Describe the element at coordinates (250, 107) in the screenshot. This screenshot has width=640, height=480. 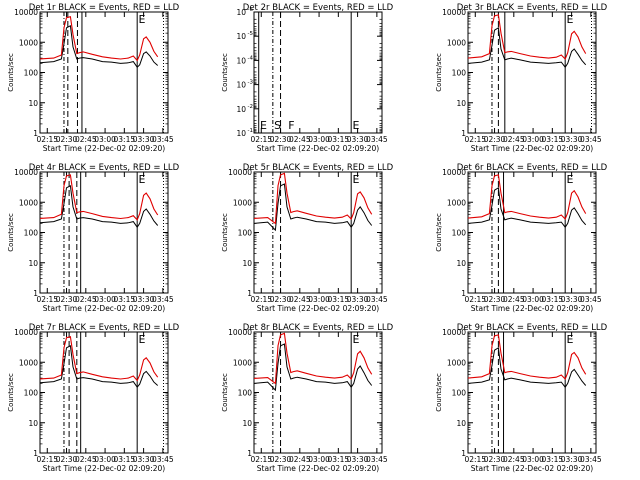
I see `y-tick-exponent: -2` at that location.